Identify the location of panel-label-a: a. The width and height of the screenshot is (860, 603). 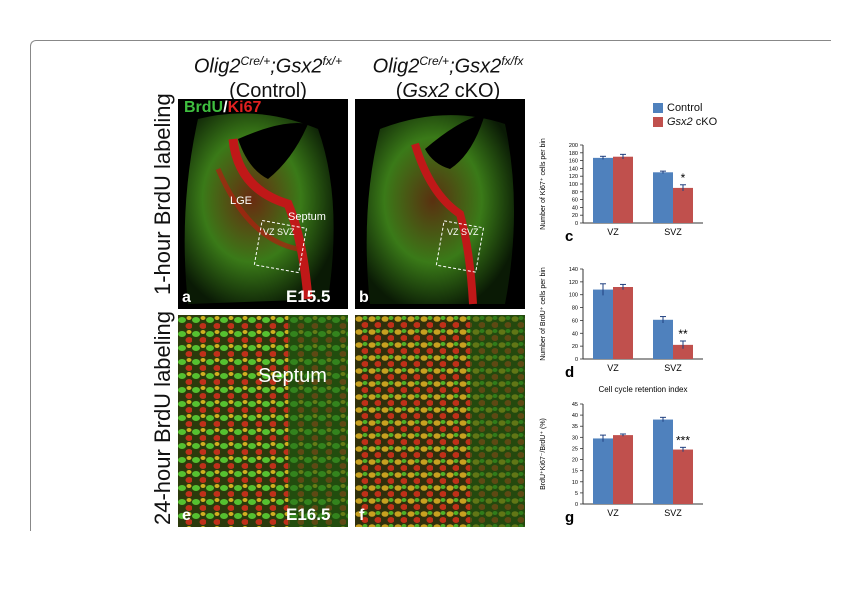
(186, 297).